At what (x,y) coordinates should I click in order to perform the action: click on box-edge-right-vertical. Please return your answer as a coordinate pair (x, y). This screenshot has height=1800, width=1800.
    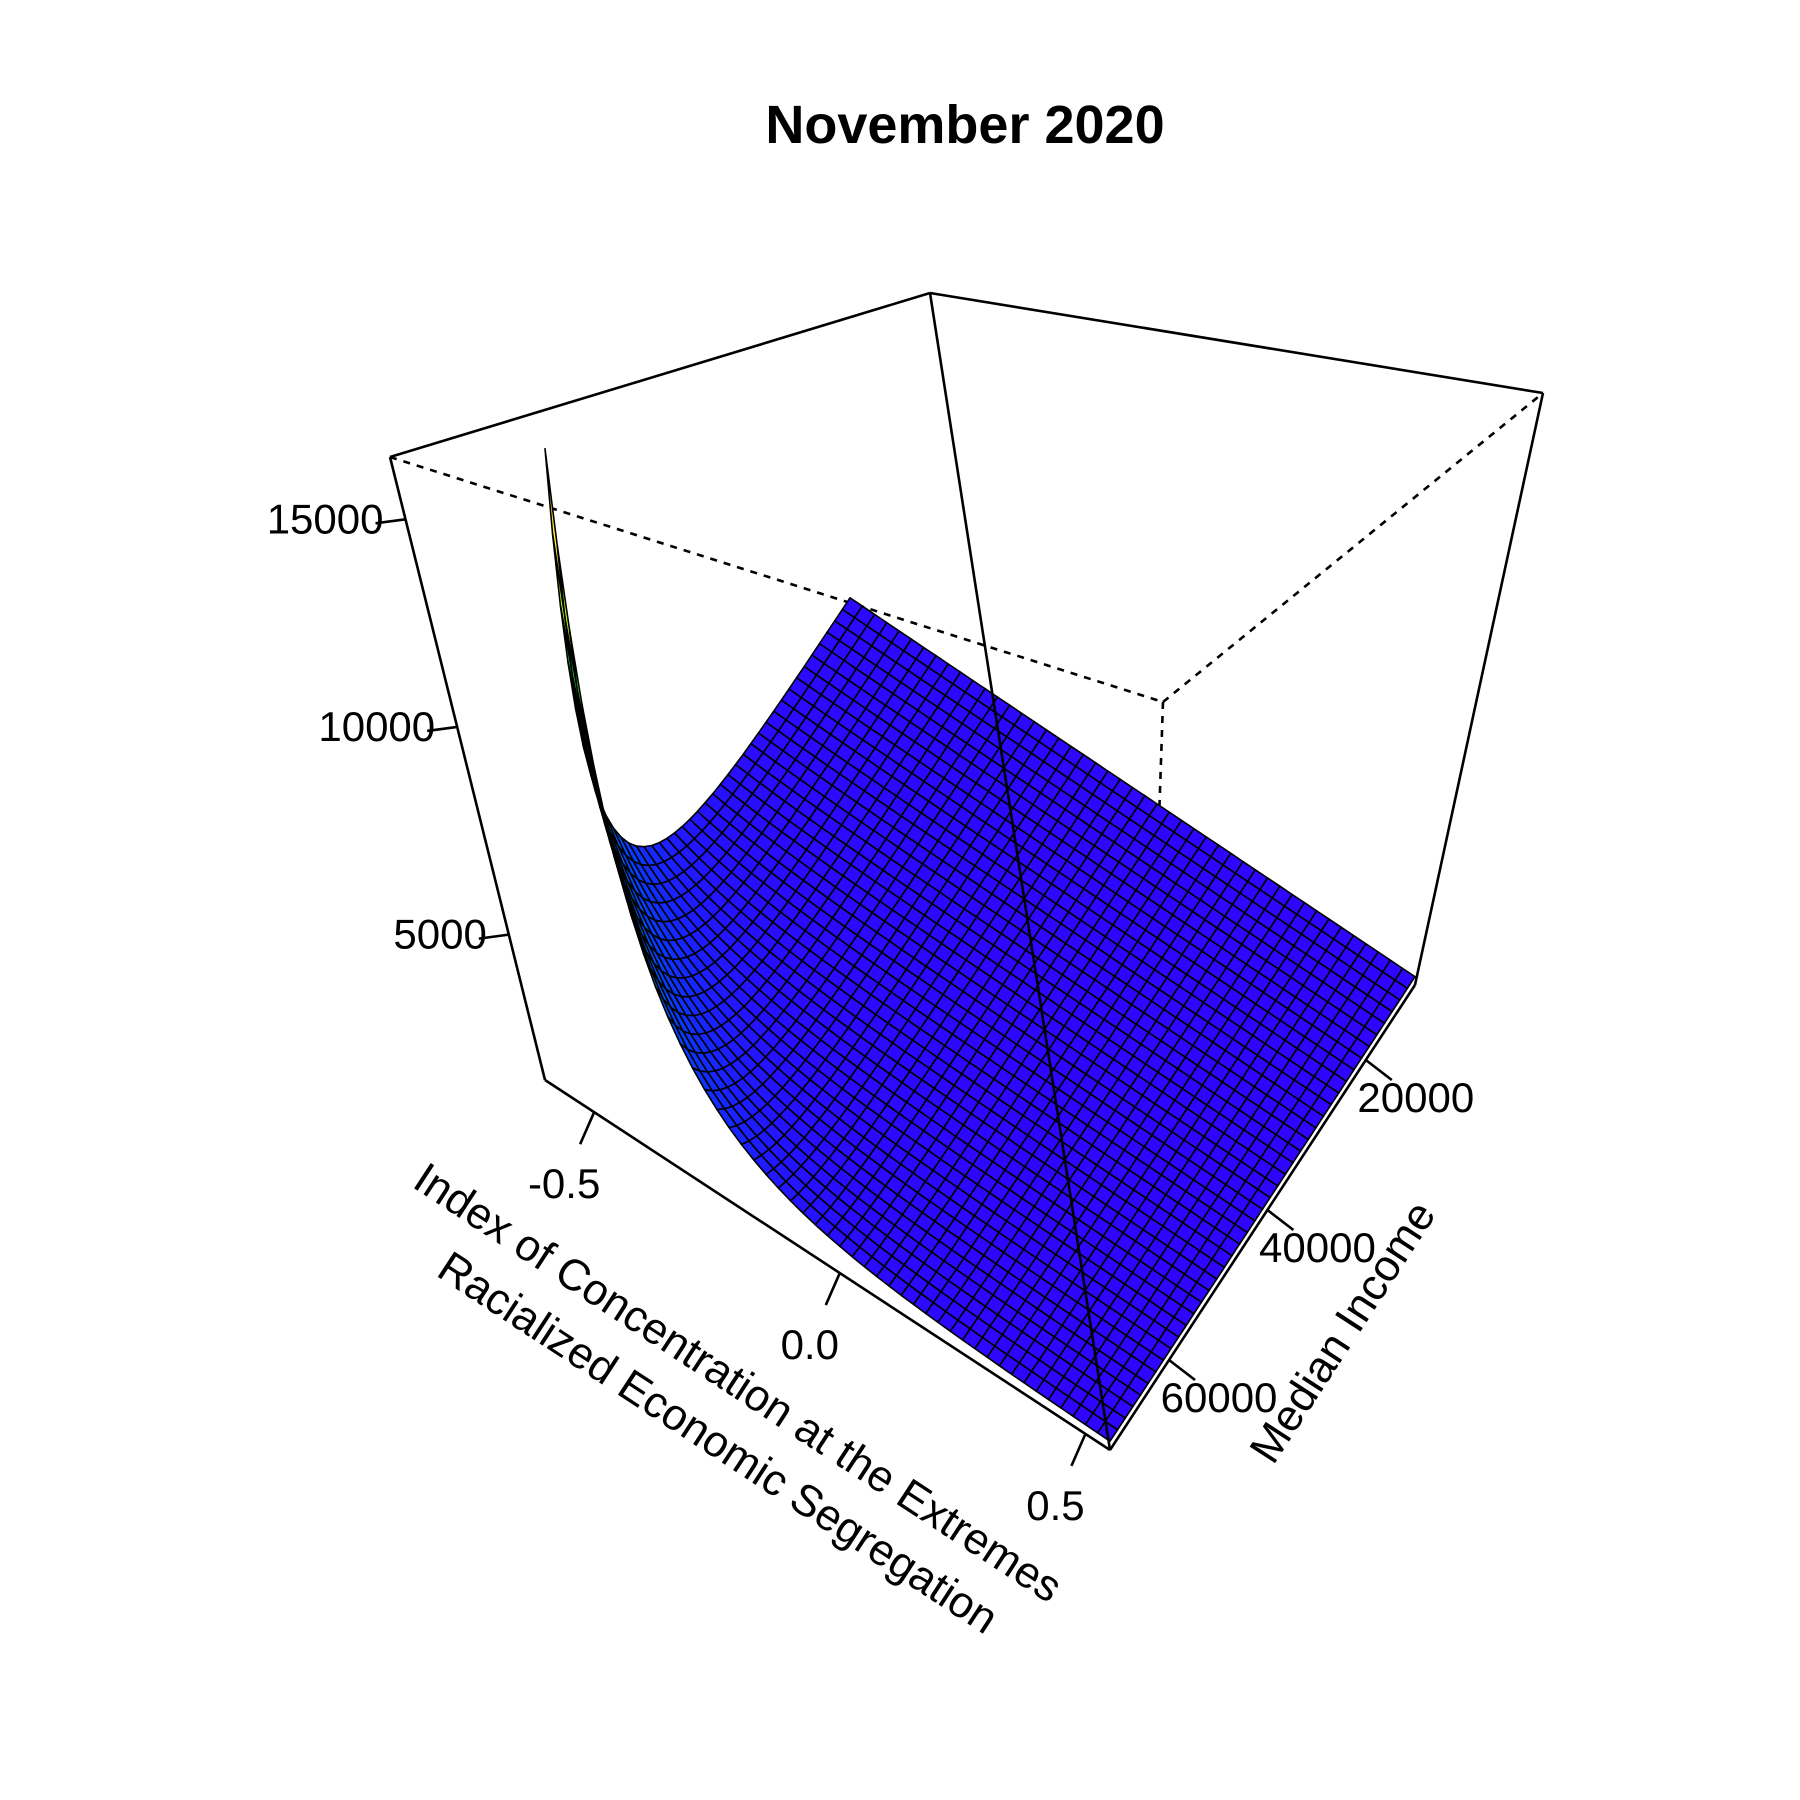
    Looking at the image, I should click on (1479, 689).